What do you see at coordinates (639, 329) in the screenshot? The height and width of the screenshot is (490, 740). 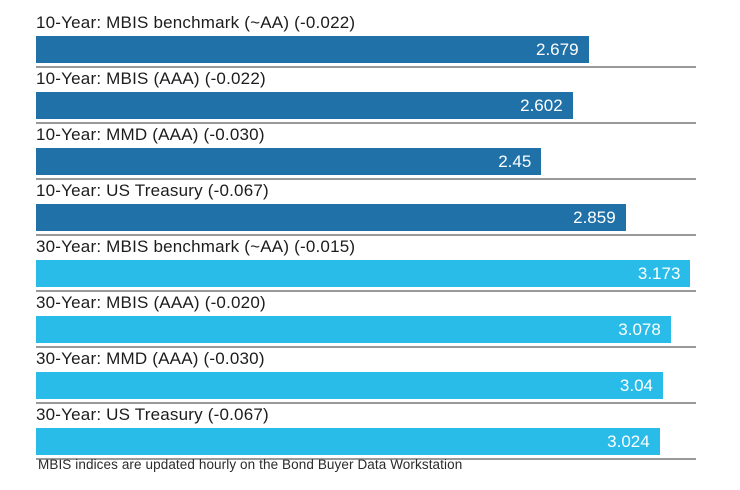 I see `bar-value-label: 3.078` at bounding box center [639, 329].